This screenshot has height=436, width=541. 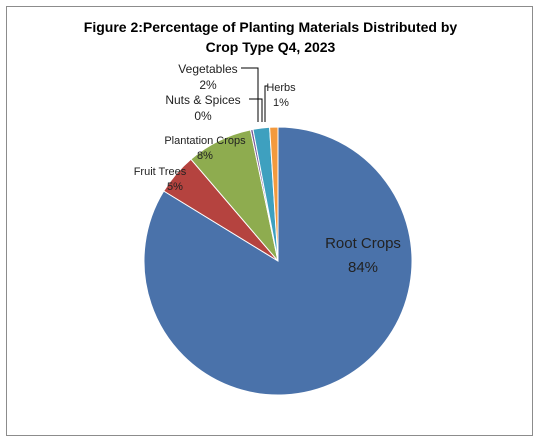 I want to click on slice-name-plantation-crops: Plantation Crops, so click(x=205, y=141).